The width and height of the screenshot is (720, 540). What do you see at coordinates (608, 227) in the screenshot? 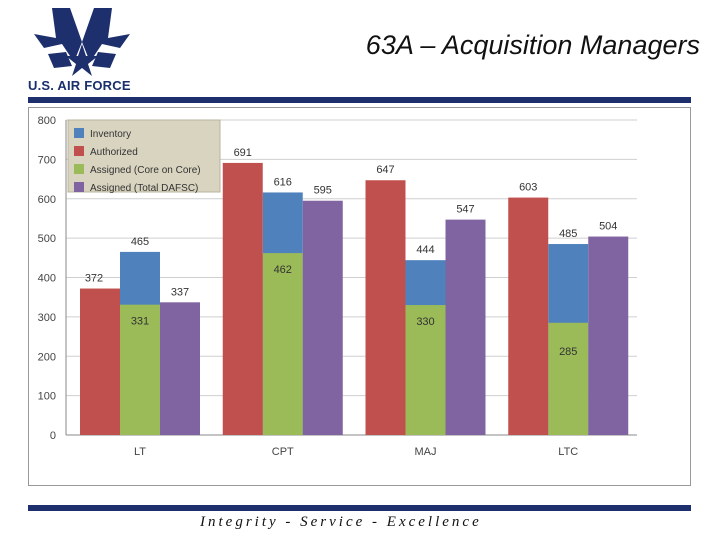
I see `data-label-assigned-total: 504` at bounding box center [608, 227].